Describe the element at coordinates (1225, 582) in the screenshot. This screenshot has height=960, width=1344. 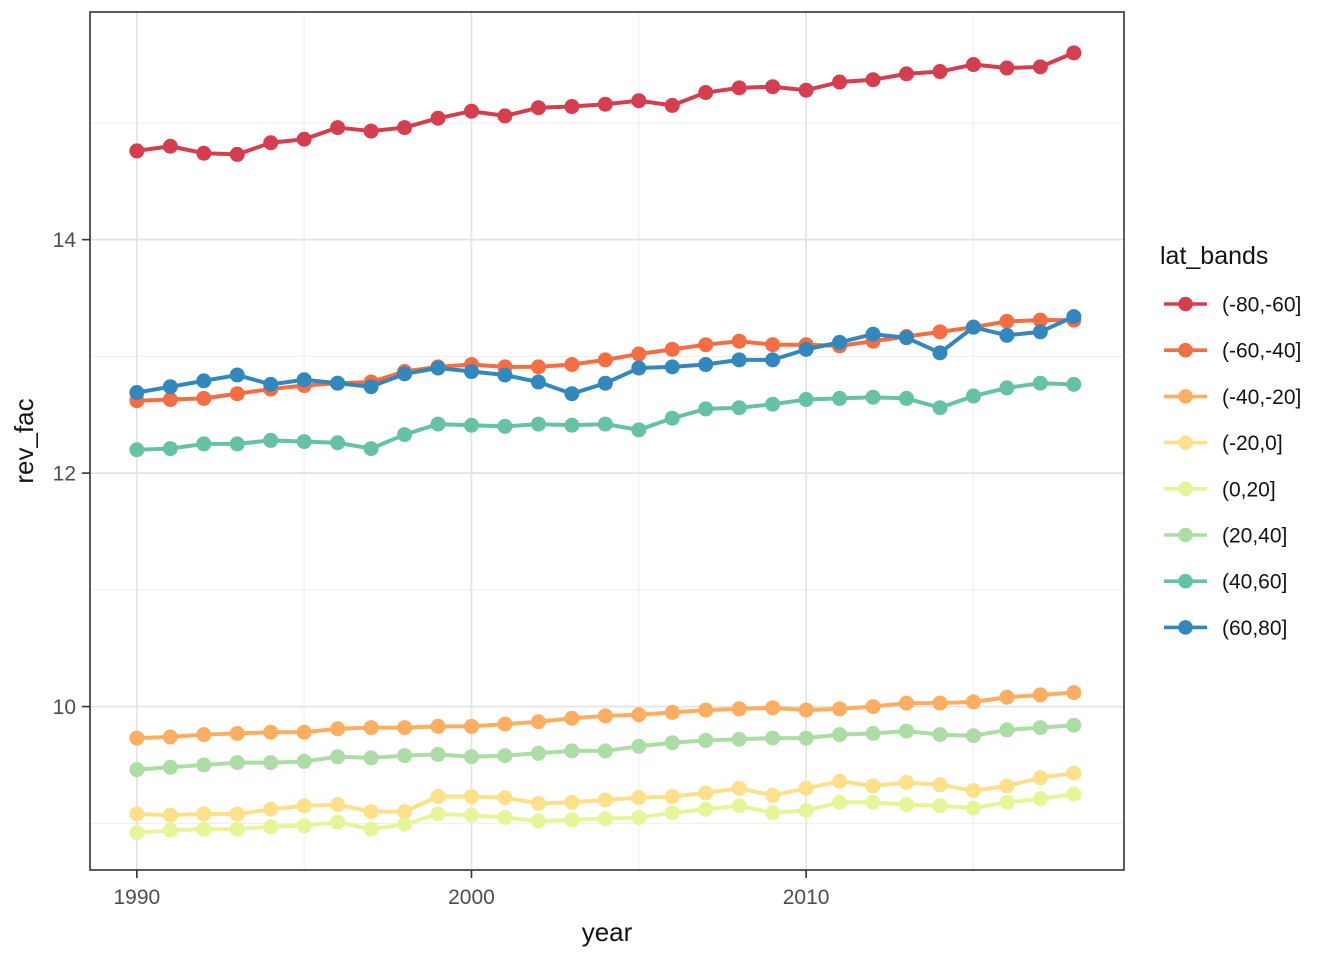
I see `legend-item: (40,60]` at that location.